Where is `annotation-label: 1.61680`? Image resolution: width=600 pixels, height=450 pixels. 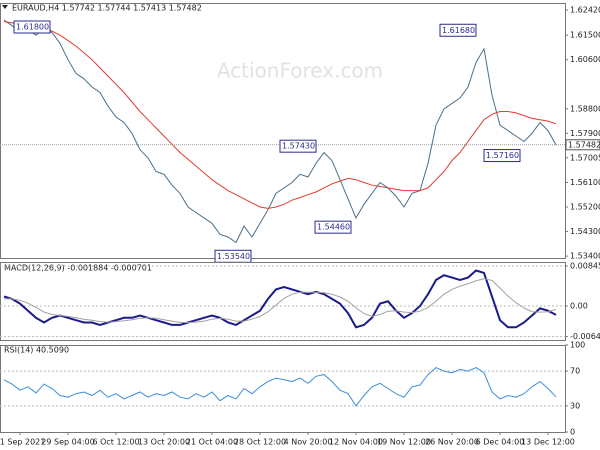 annotation-label: 1.61680 is located at coordinates (458, 30).